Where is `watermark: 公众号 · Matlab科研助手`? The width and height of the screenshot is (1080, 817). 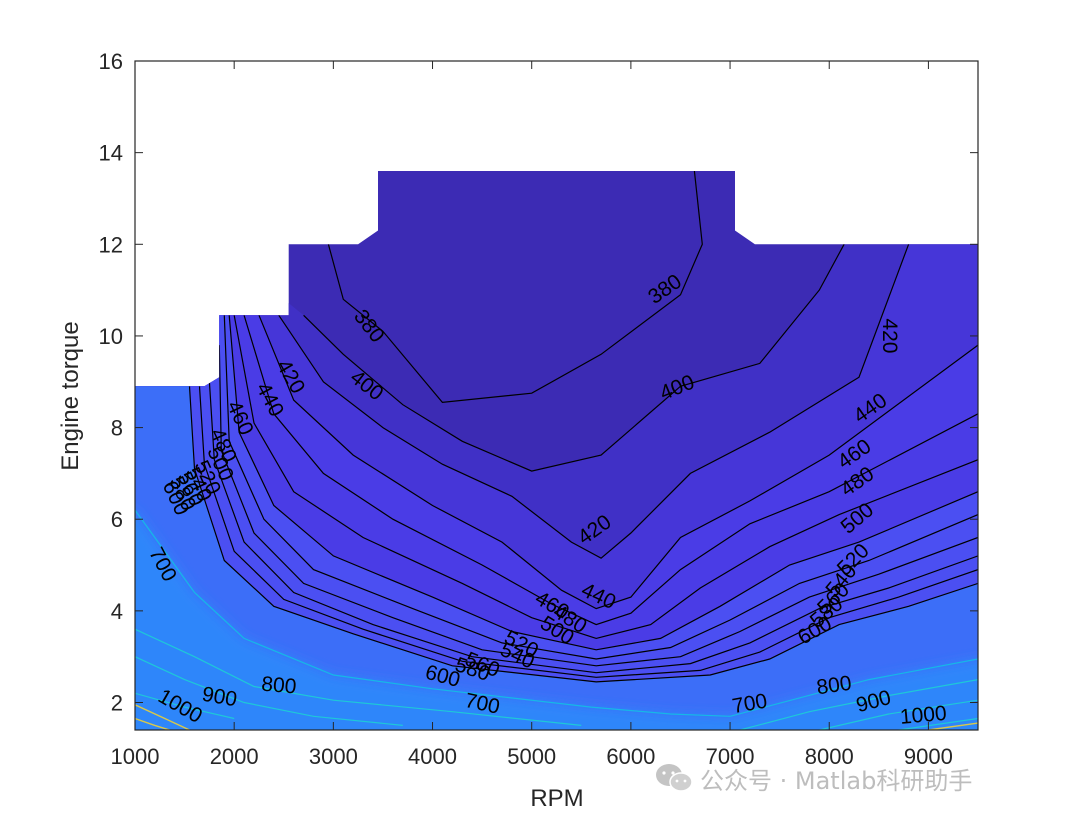 watermark: 公众号 · Matlab科研助手 is located at coordinates (813, 778).